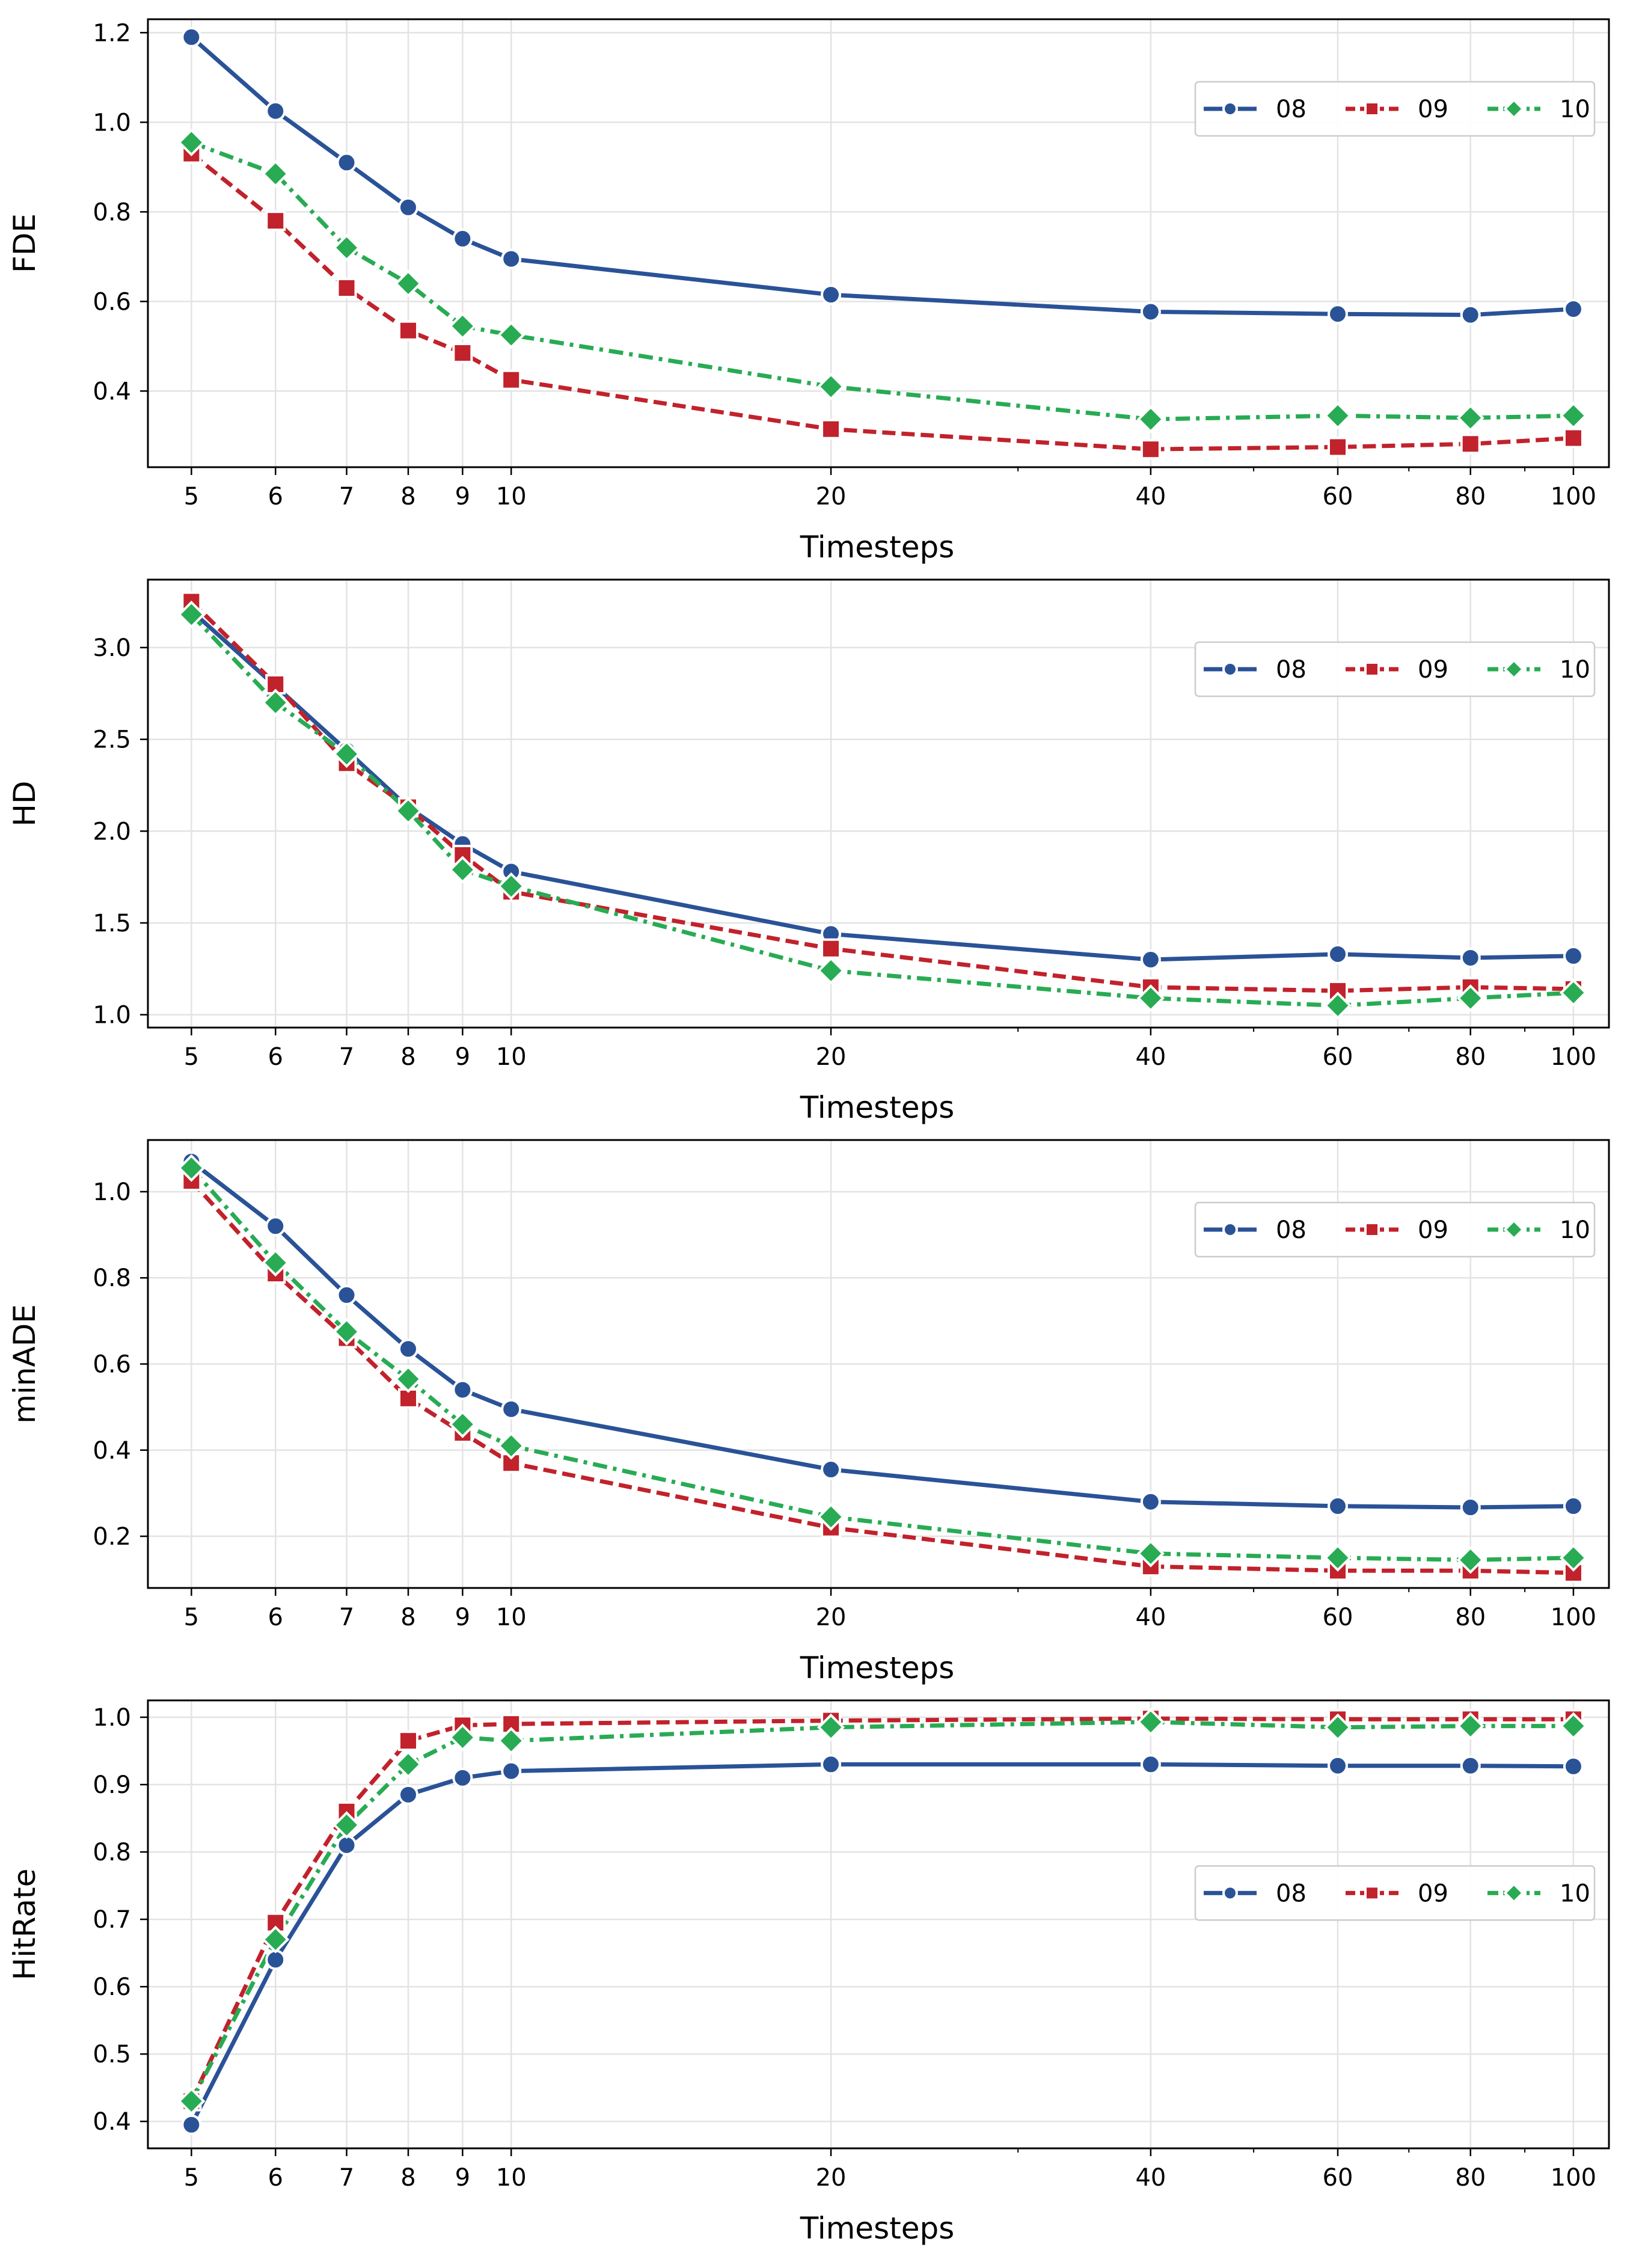 The width and height of the screenshot is (1645, 2268). What do you see at coordinates (112, 1015) in the screenshot?
I see `y-tick-label: 1.0` at bounding box center [112, 1015].